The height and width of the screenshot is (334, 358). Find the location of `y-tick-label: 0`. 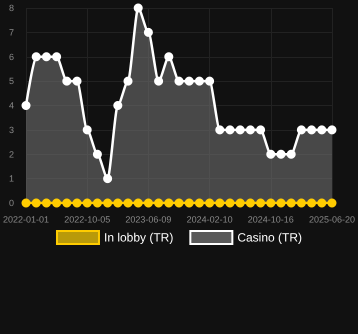

y-tick-label: 0 is located at coordinates (11, 203).